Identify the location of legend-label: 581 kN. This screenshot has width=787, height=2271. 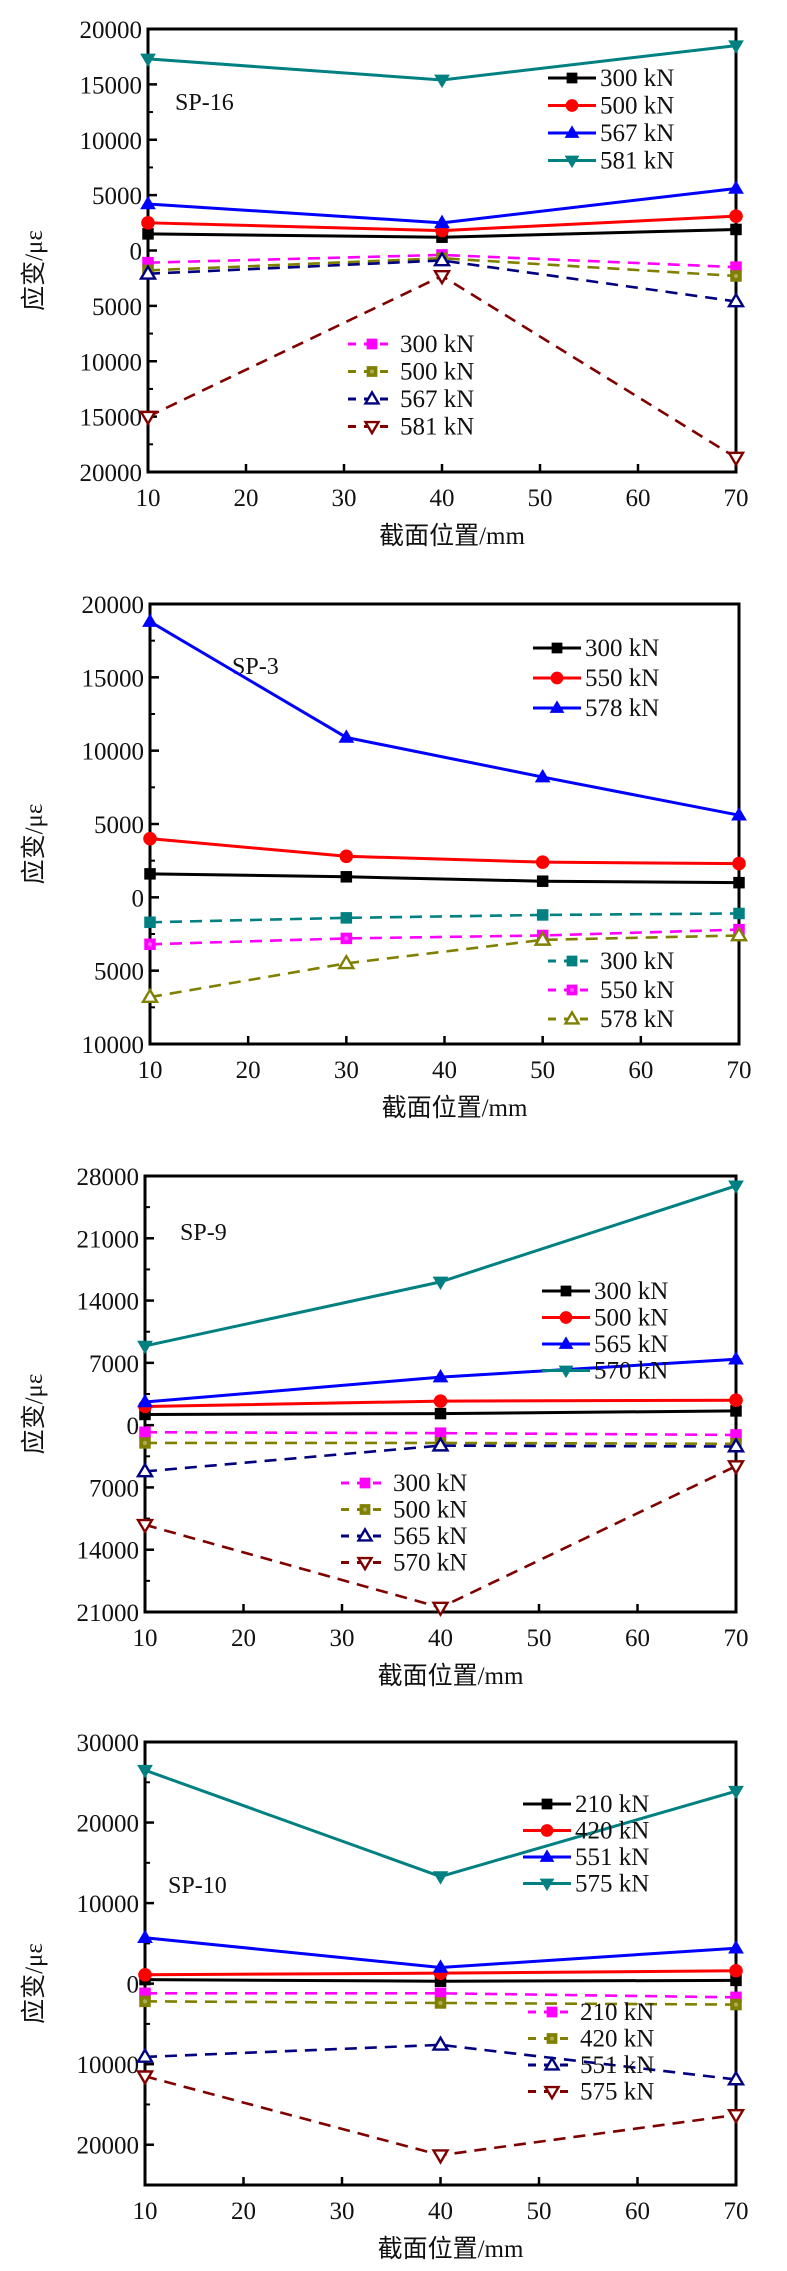
(637, 161).